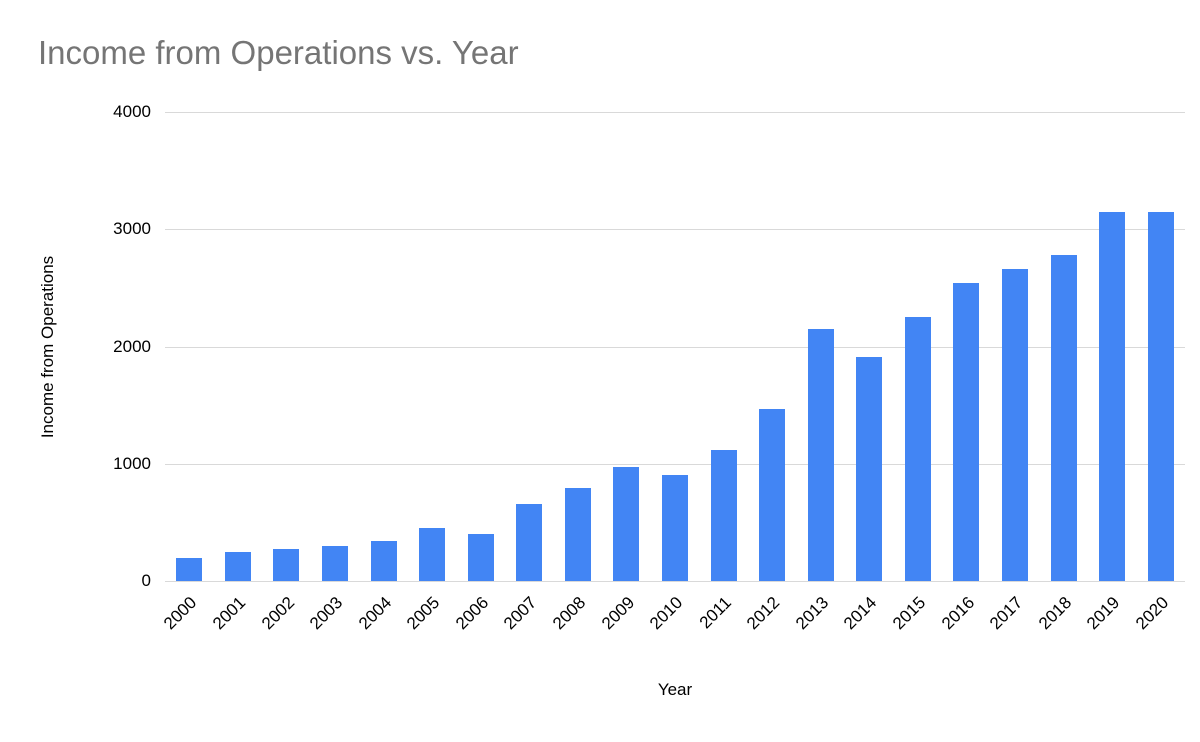  I want to click on x-tick-label: 2012, so click(763, 613).